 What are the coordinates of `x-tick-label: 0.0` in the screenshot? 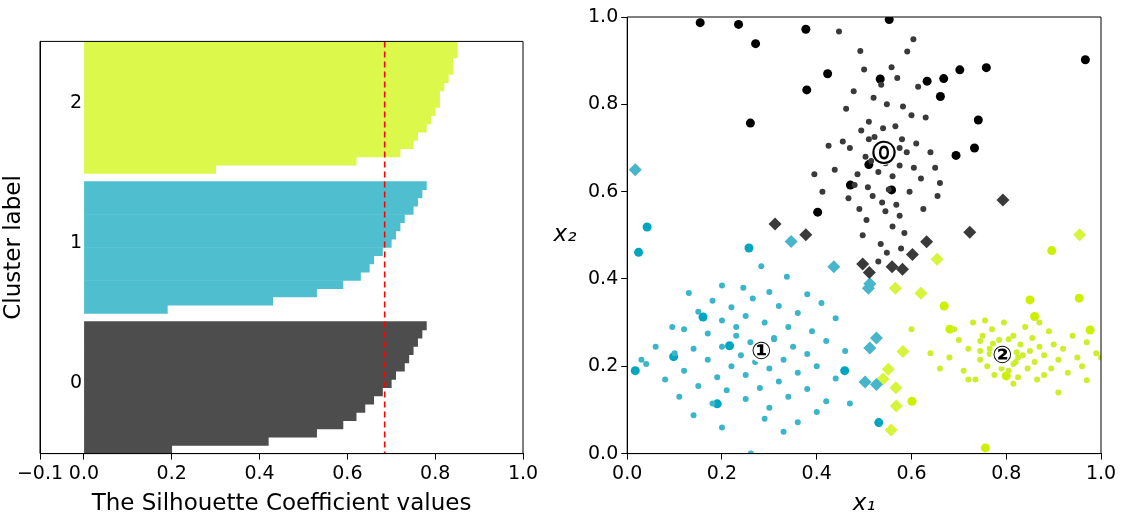 It's located at (627, 471).